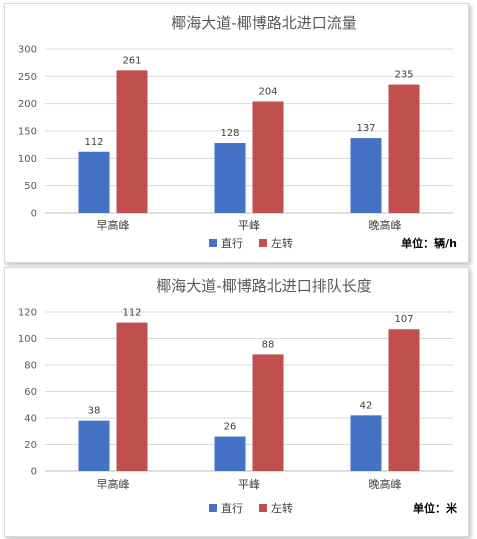  Describe the element at coordinates (27, 77) in the screenshot. I see `y-tick-label: 250` at that location.